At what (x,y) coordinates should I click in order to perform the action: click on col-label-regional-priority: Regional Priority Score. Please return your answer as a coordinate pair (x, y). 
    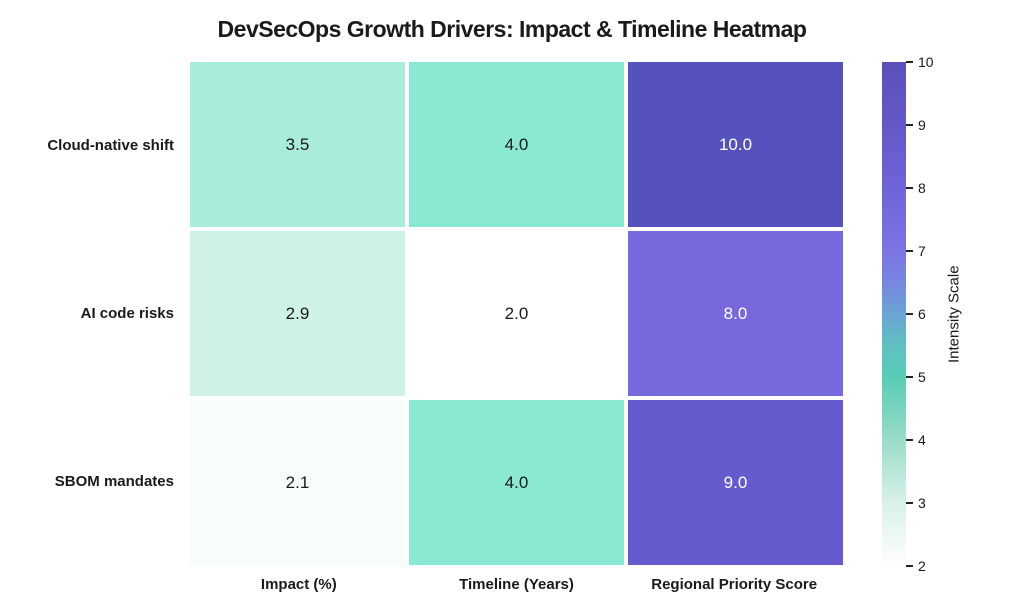
    Looking at the image, I should click on (734, 584).